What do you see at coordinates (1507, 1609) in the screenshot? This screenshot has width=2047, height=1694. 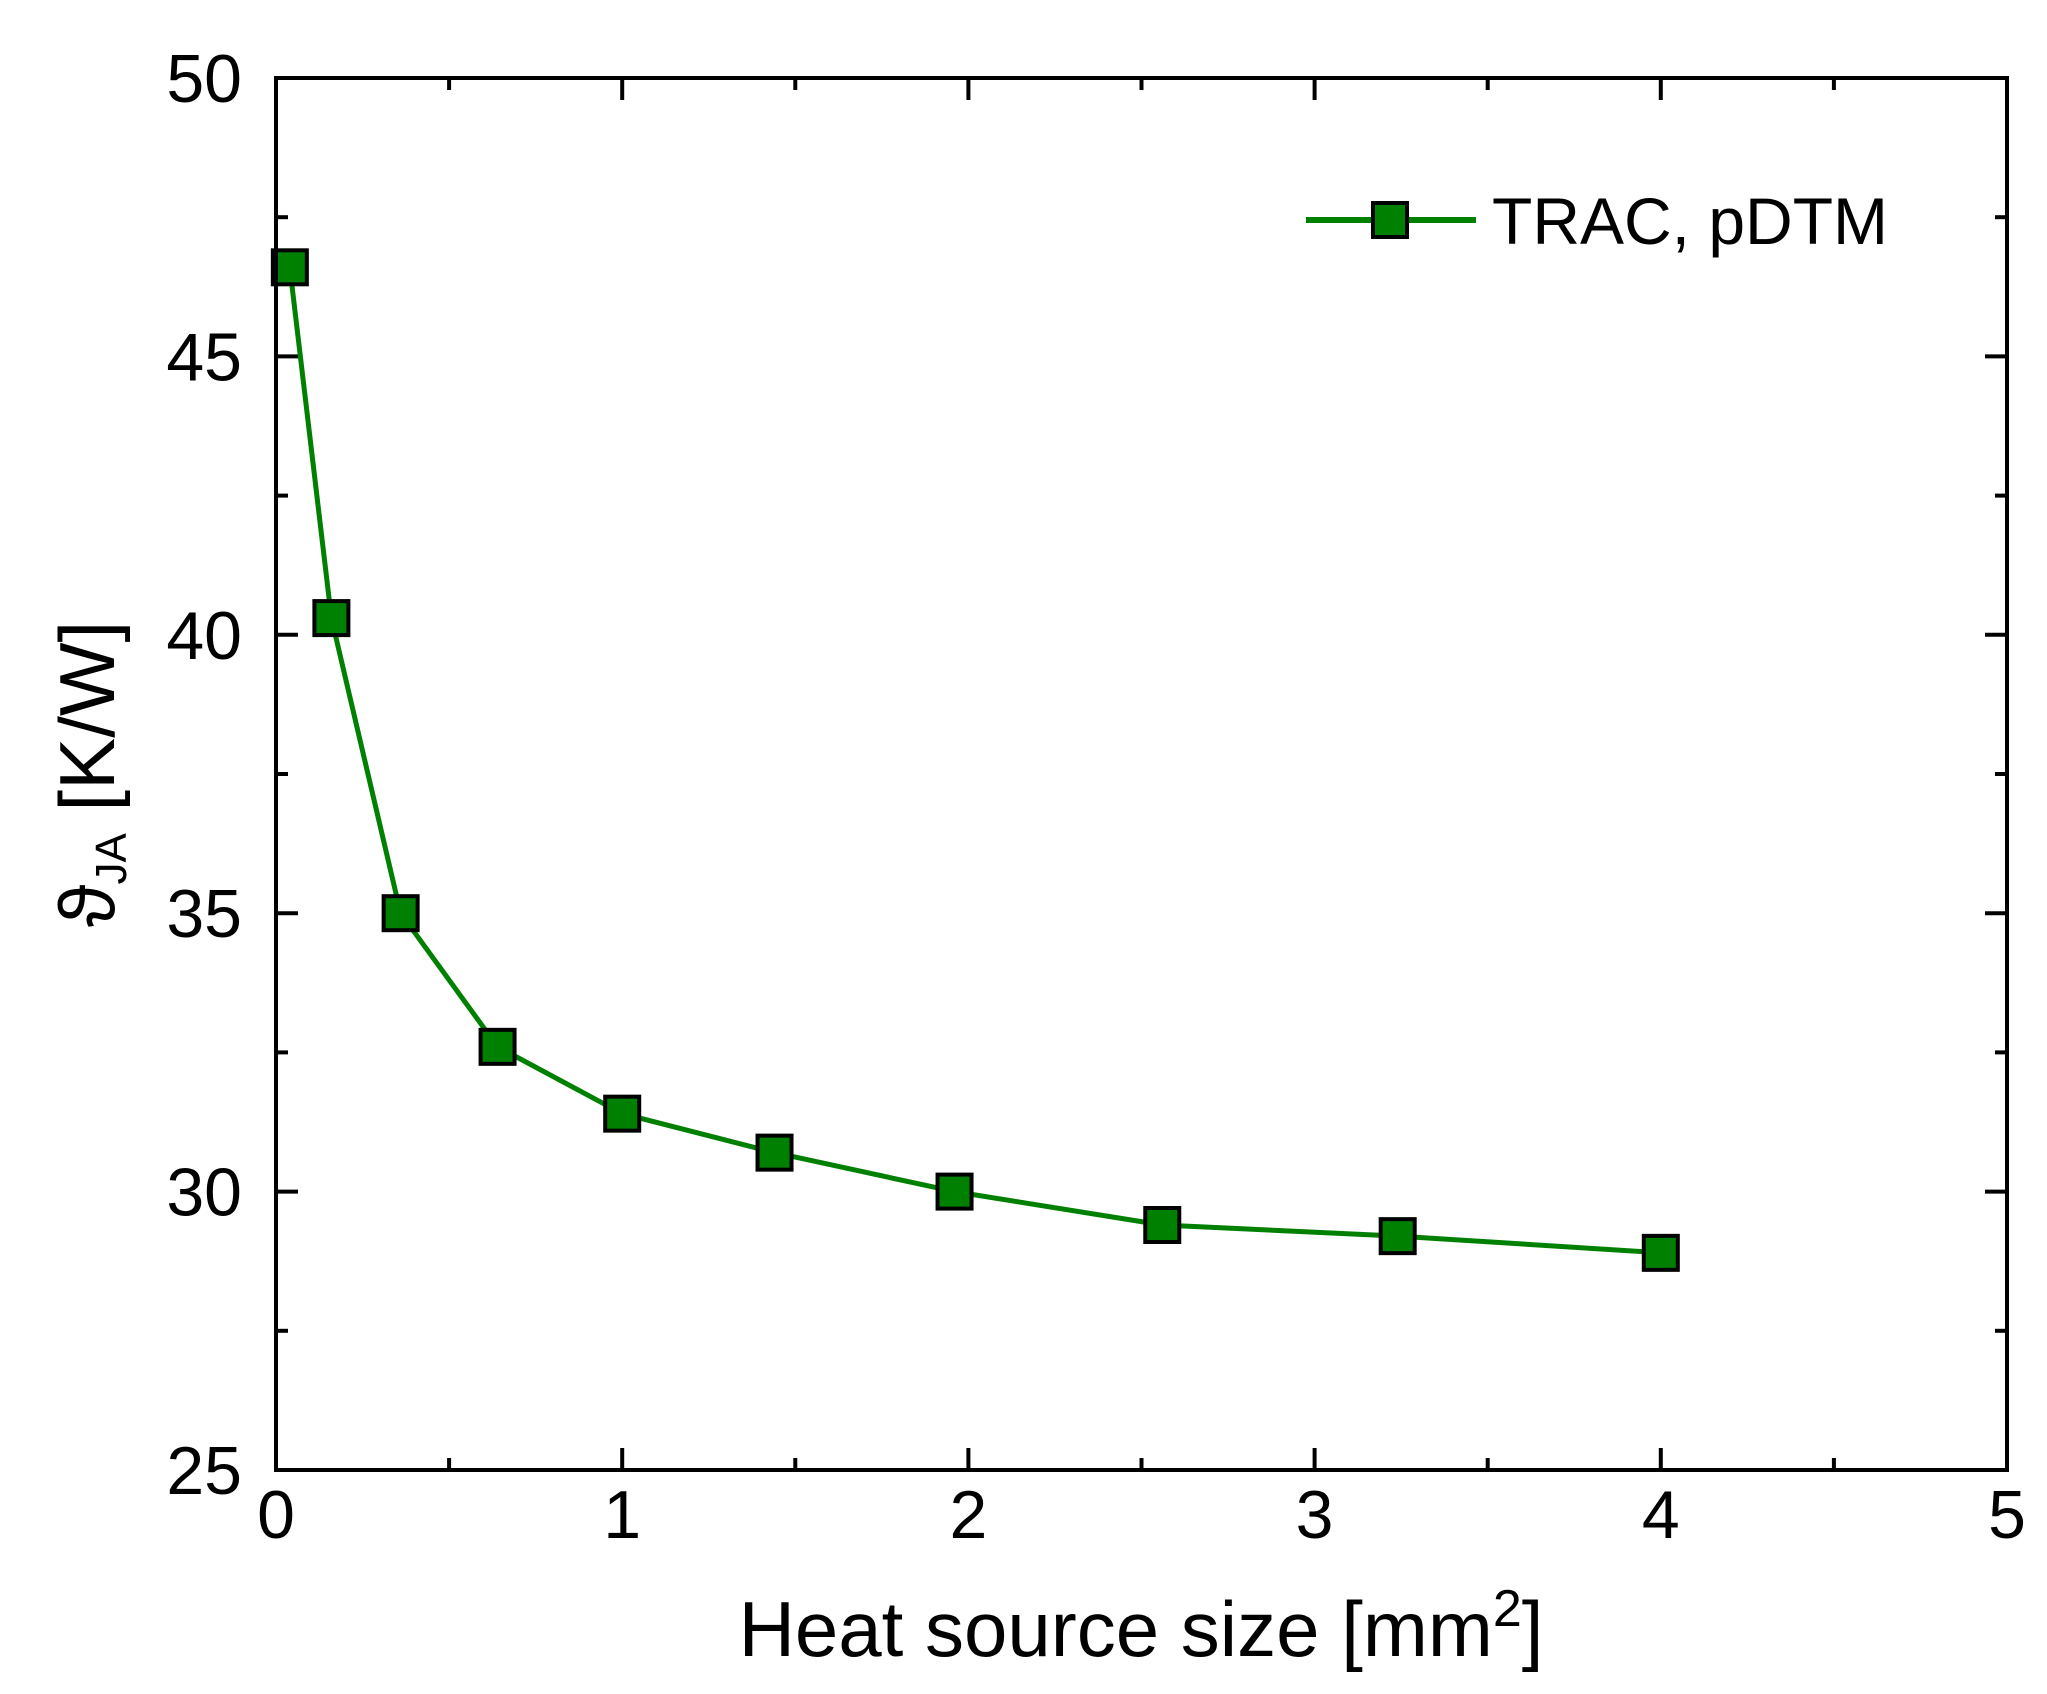 I see `x-axis-title-superscript: 2` at bounding box center [1507, 1609].